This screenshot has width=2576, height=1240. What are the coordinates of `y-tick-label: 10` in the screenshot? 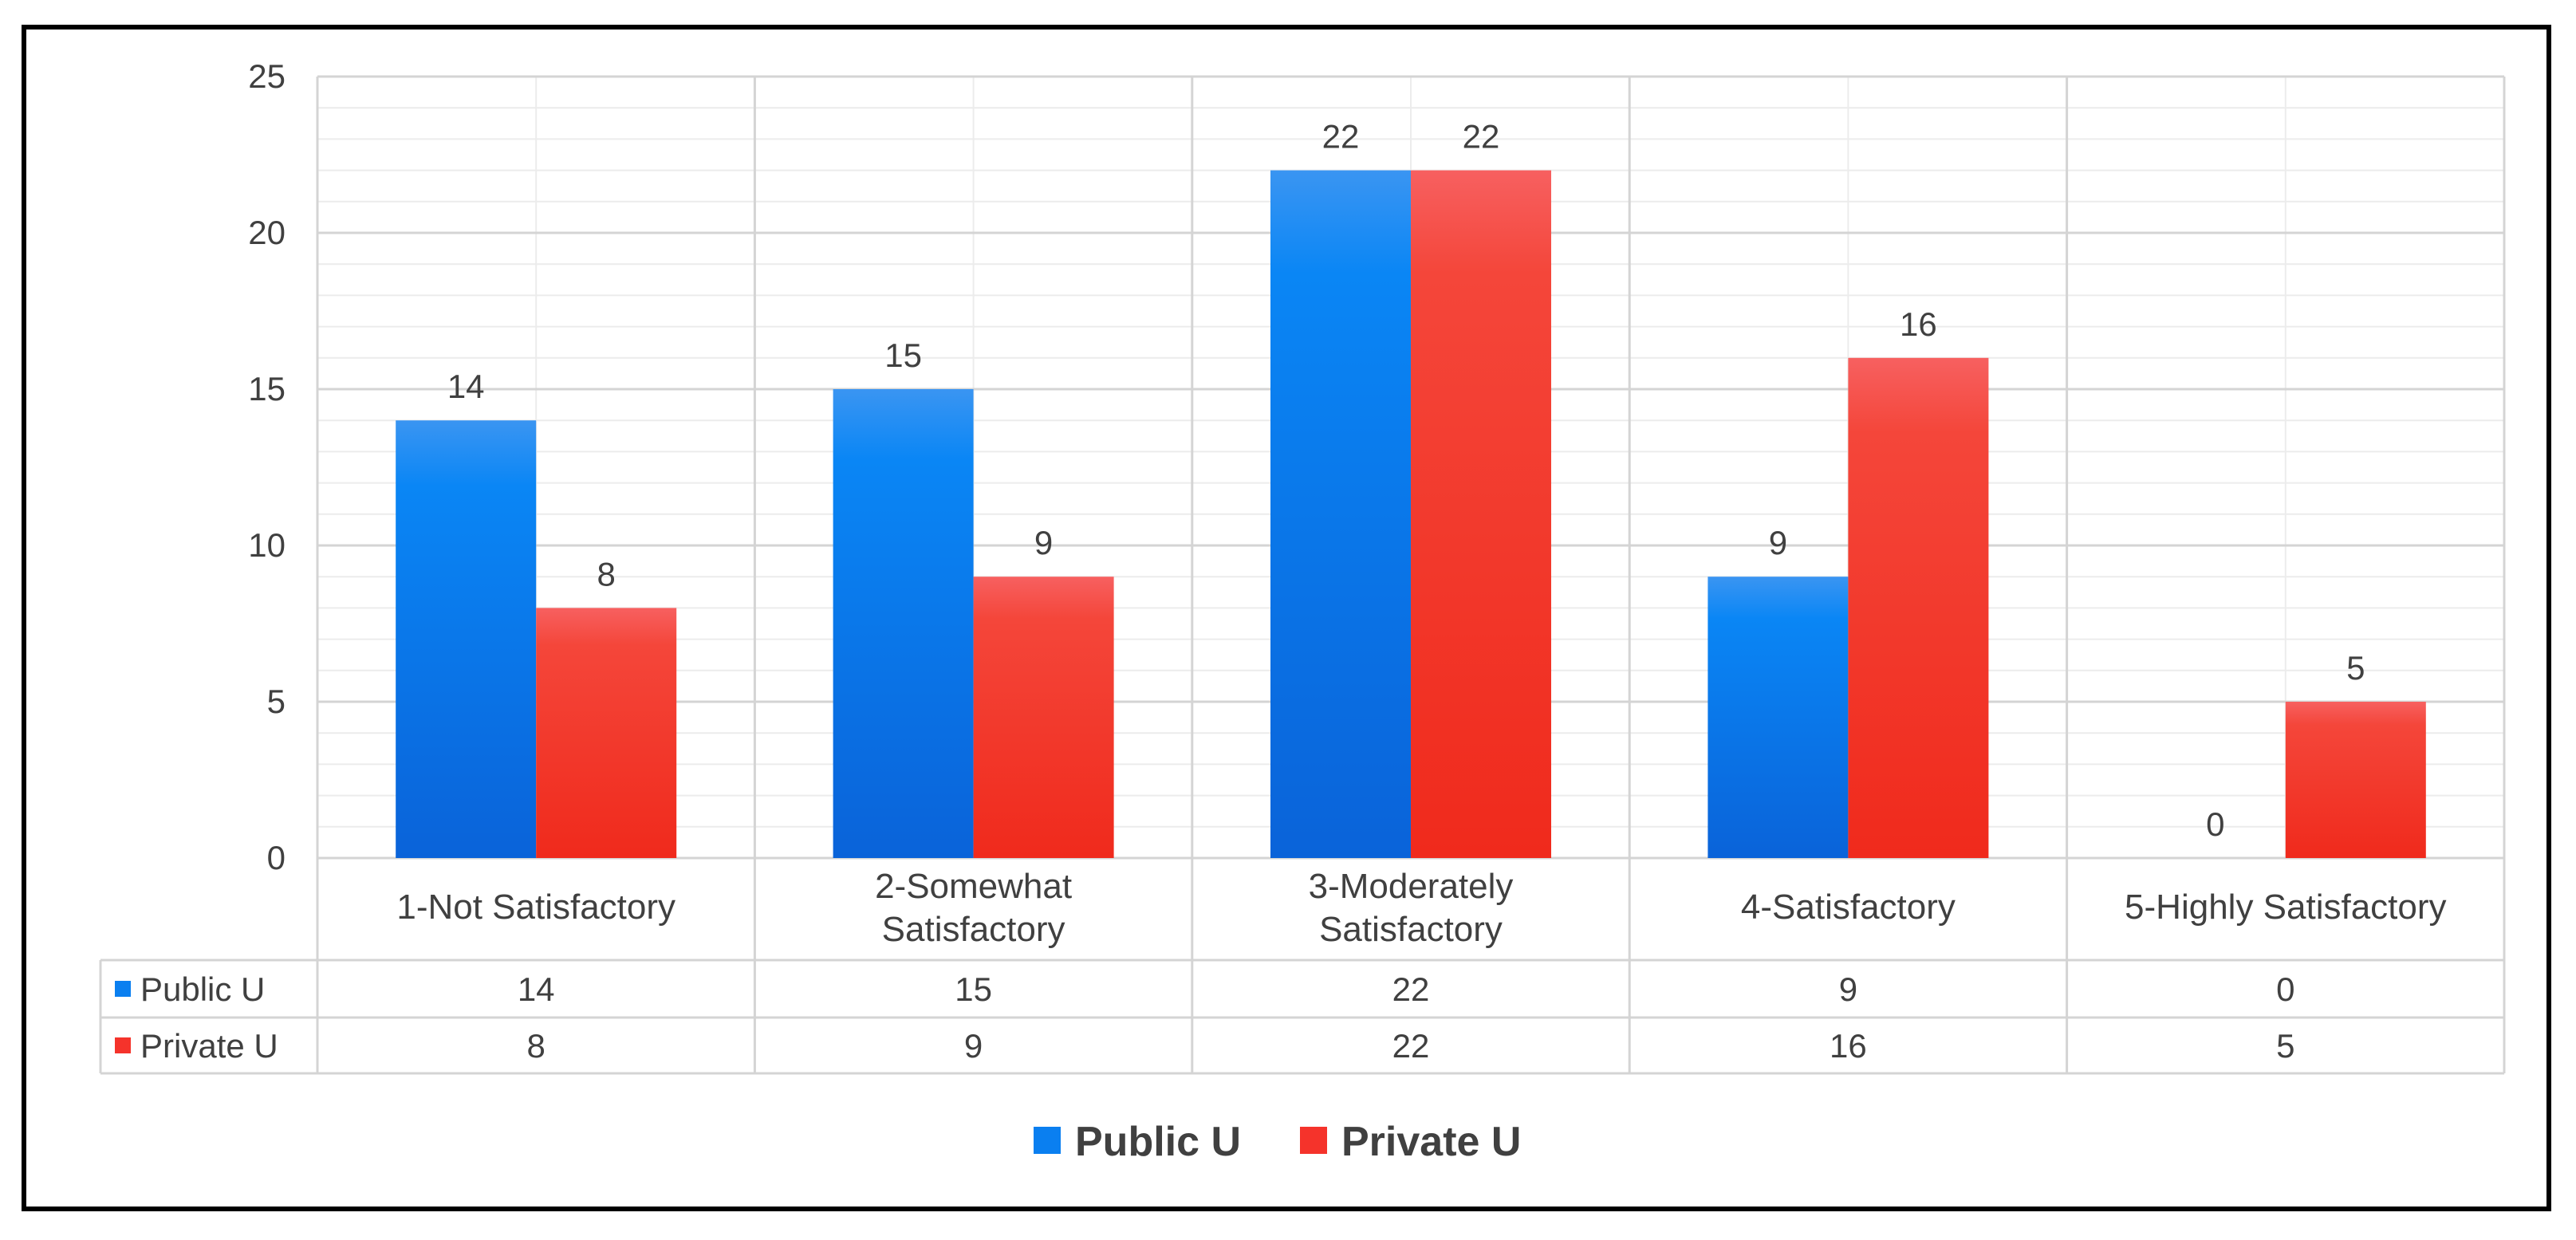 It's located at (267, 545).